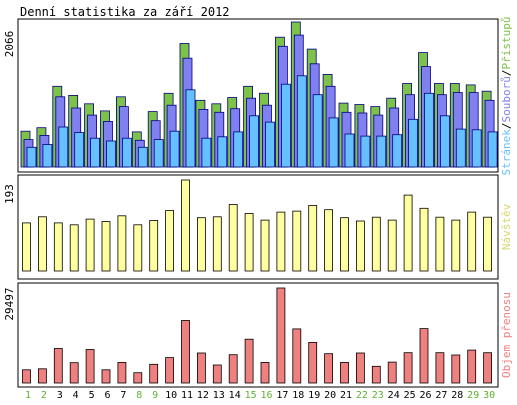 The height and width of the screenshot is (405, 517). What do you see at coordinates (476, 148) in the screenshot?
I see `bar-stránek-day-29` at bounding box center [476, 148].